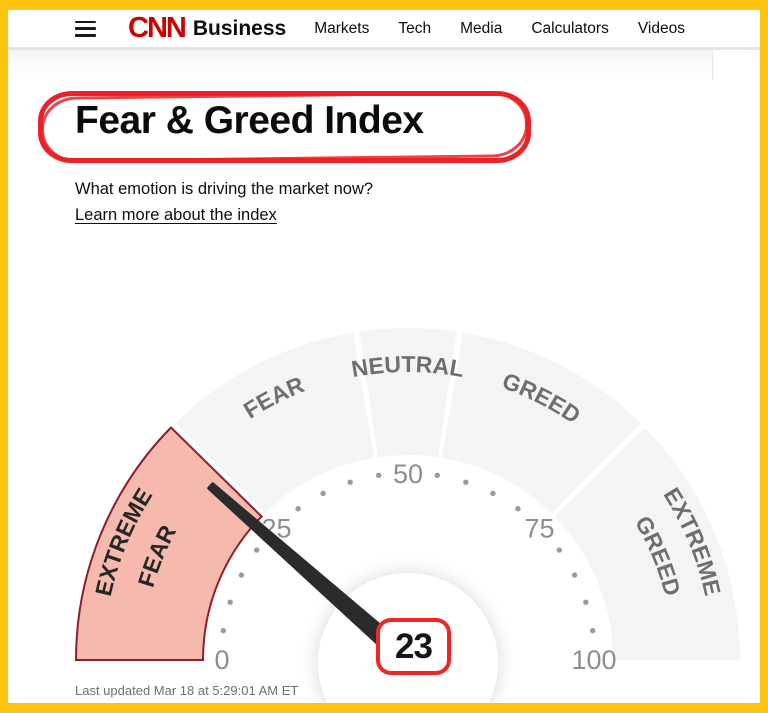  I want to click on nav-item-markets: Markets, so click(342, 28).